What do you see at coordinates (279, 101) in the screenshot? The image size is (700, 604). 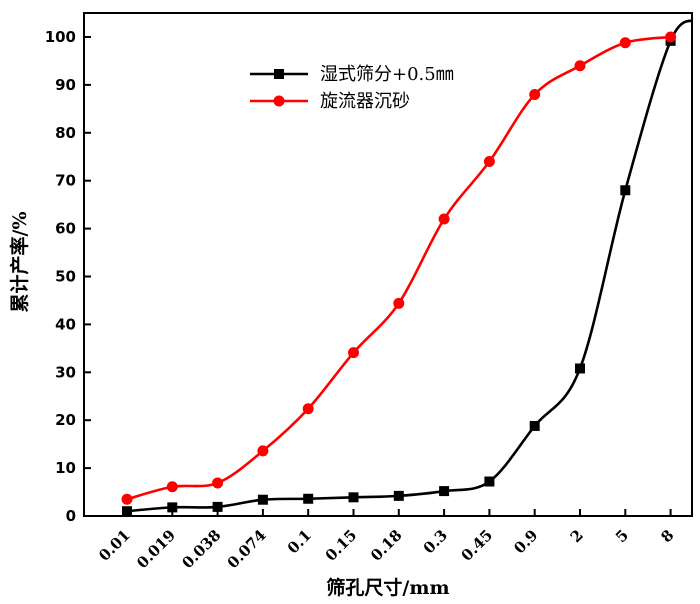 I see `legend-marker-circle` at bounding box center [279, 101].